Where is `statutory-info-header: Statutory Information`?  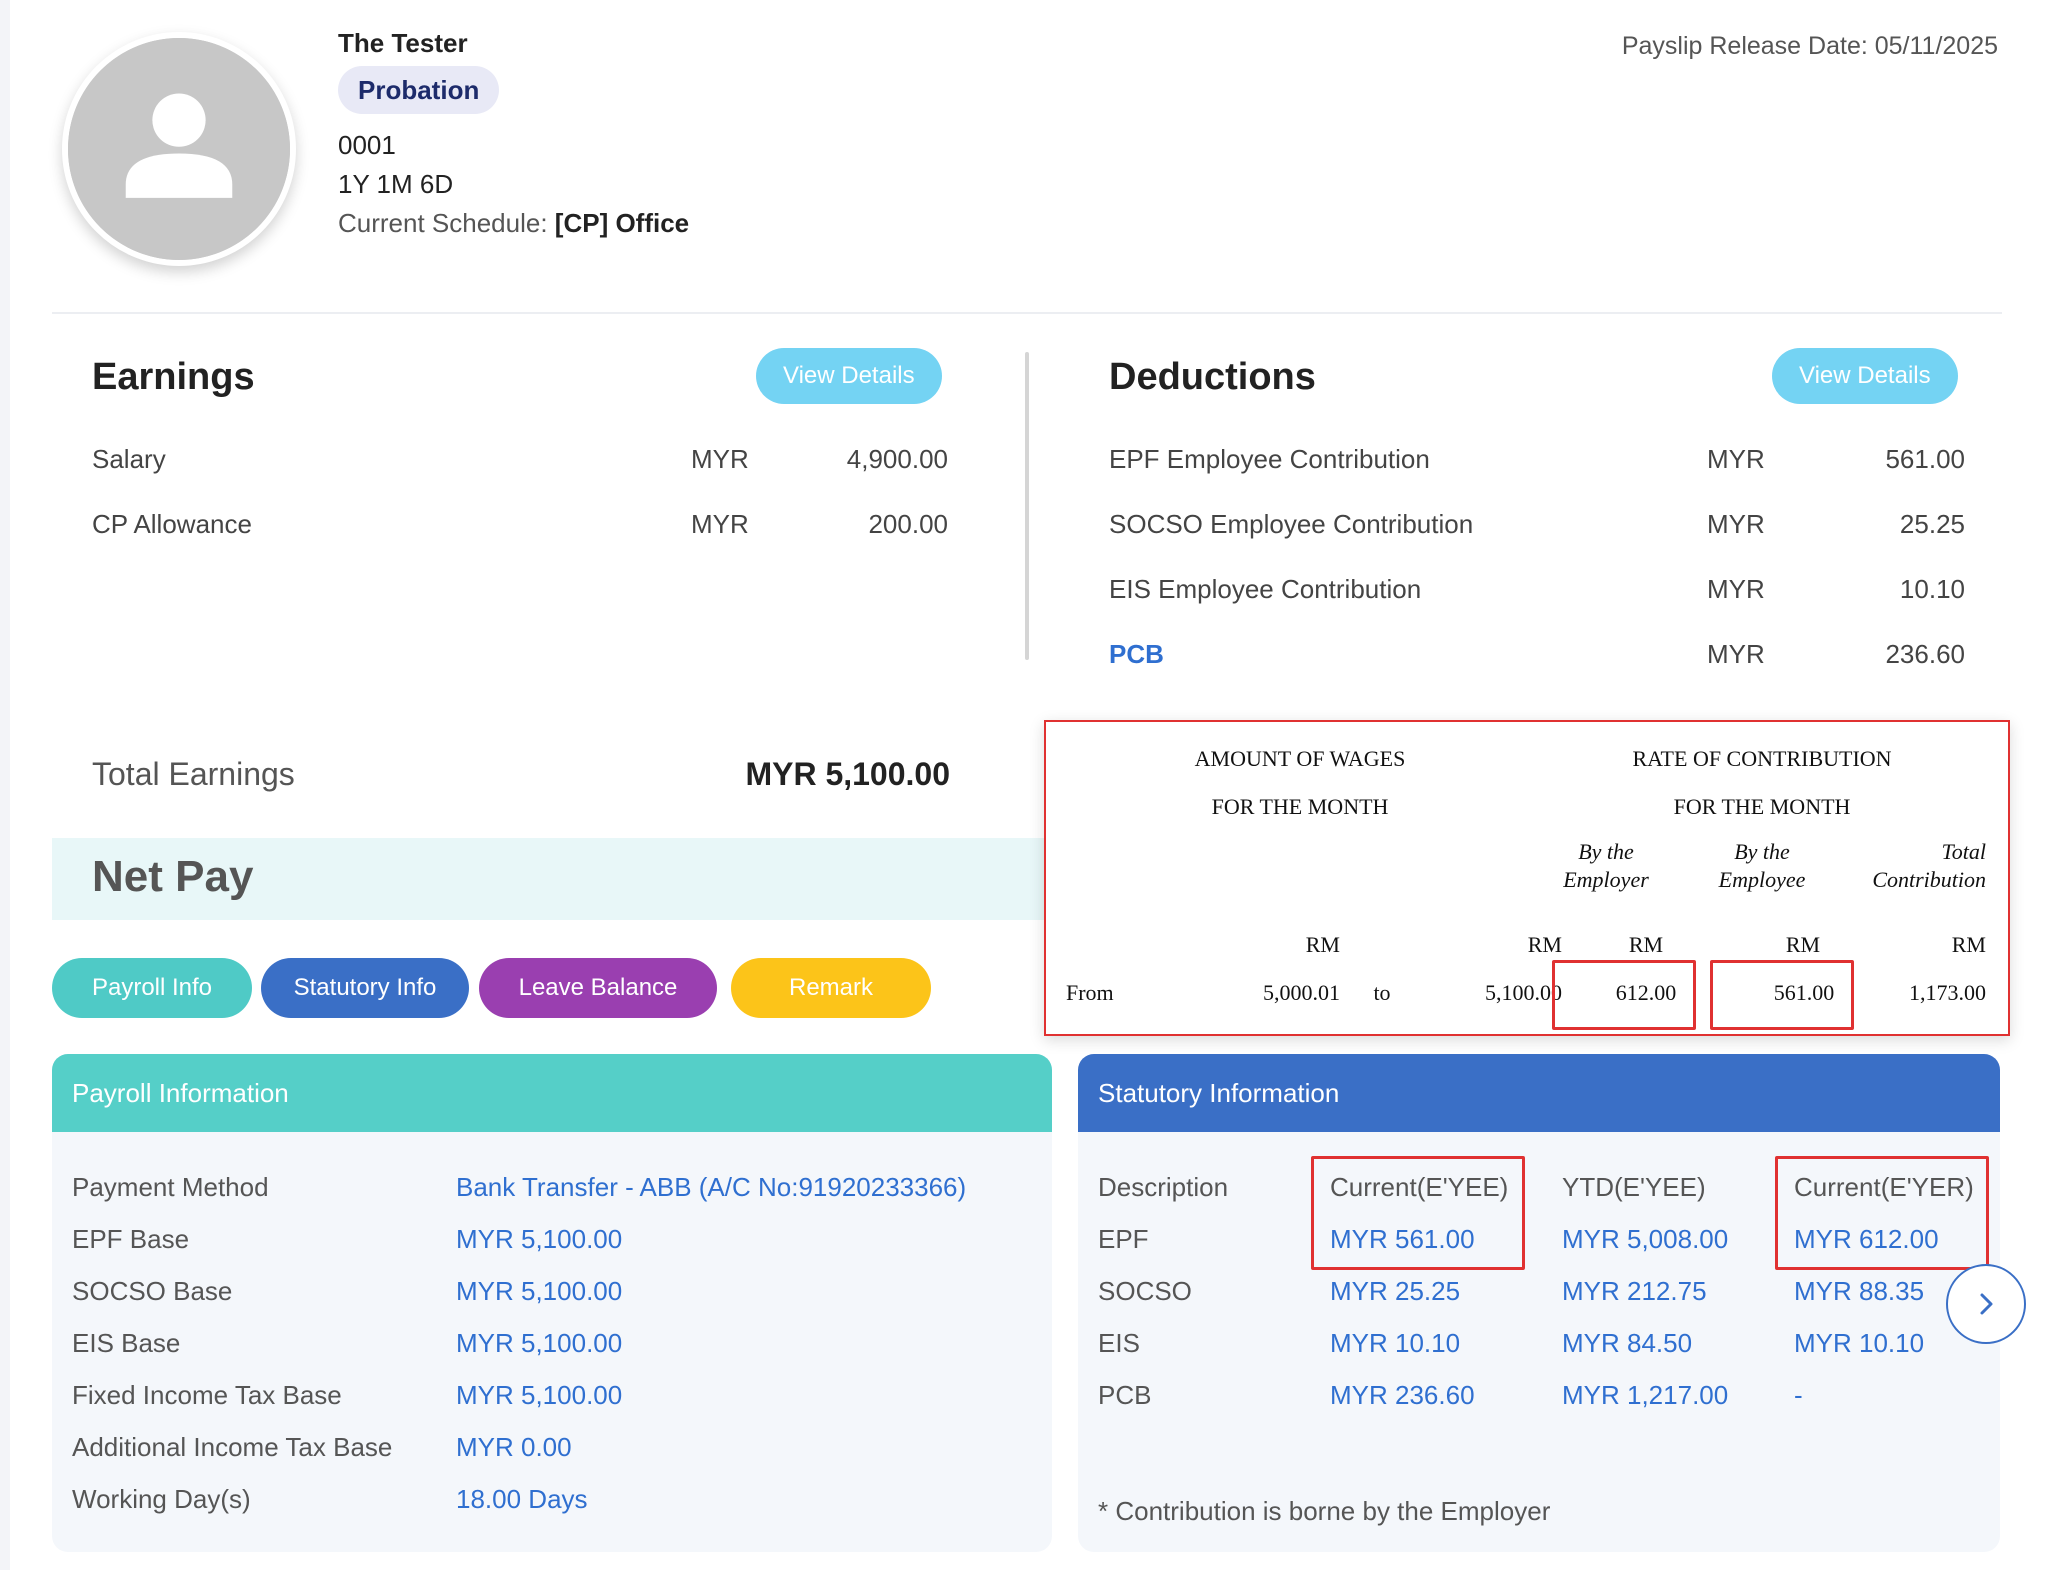 statutory-info-header: Statutory Information is located at coordinates (1539, 1093).